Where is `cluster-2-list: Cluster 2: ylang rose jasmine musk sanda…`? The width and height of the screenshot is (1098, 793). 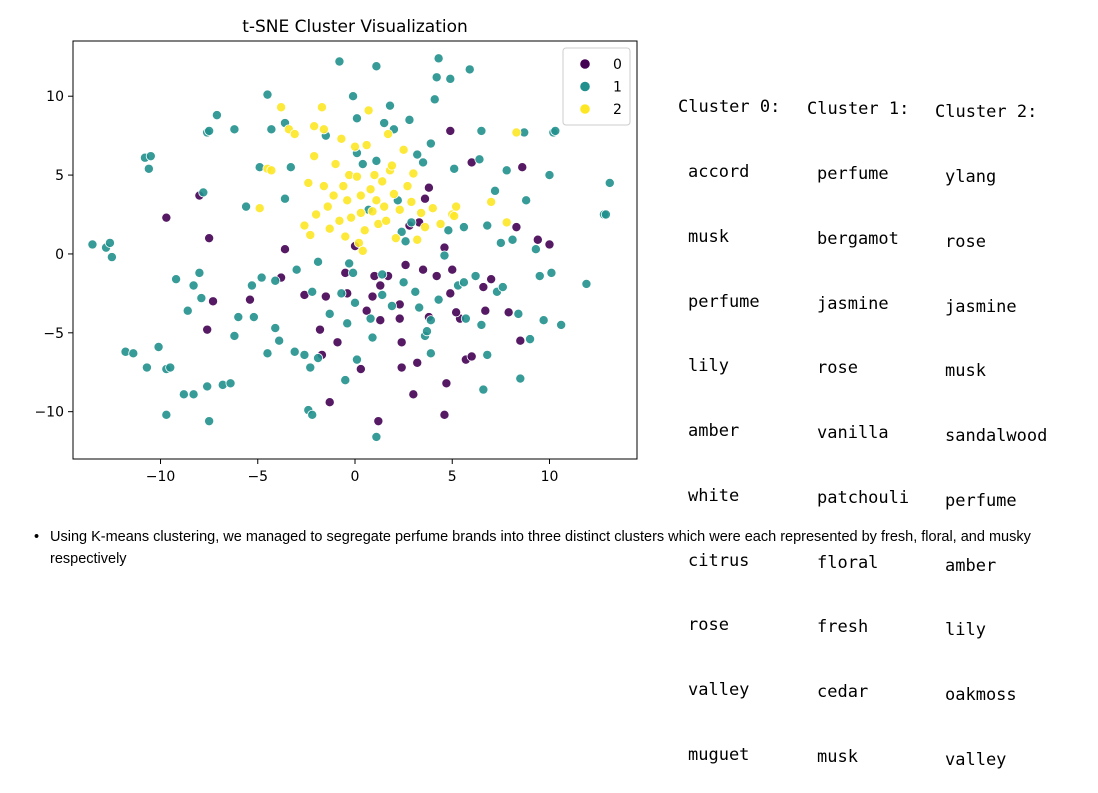 cluster-2-list: Cluster 2: ylang rose jasmine musk sanda… is located at coordinates (991, 426).